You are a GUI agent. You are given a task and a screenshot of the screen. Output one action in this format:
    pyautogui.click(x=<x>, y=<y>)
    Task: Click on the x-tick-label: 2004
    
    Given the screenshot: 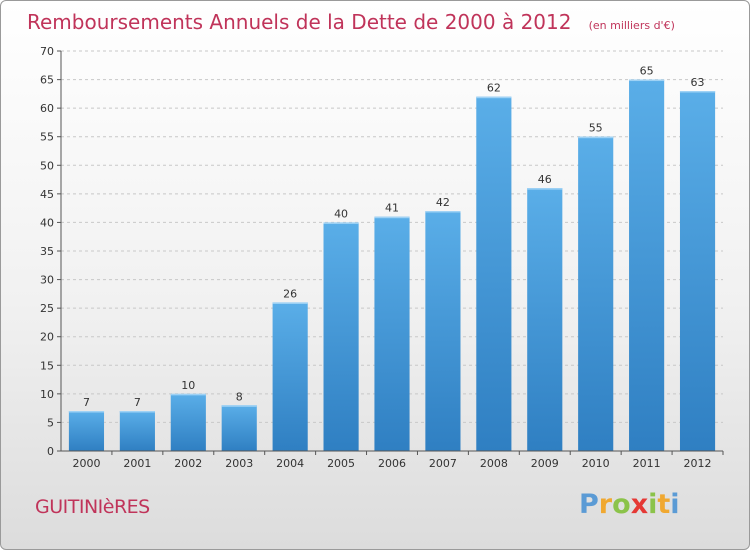 What is the action you would take?
    pyautogui.click(x=290, y=463)
    